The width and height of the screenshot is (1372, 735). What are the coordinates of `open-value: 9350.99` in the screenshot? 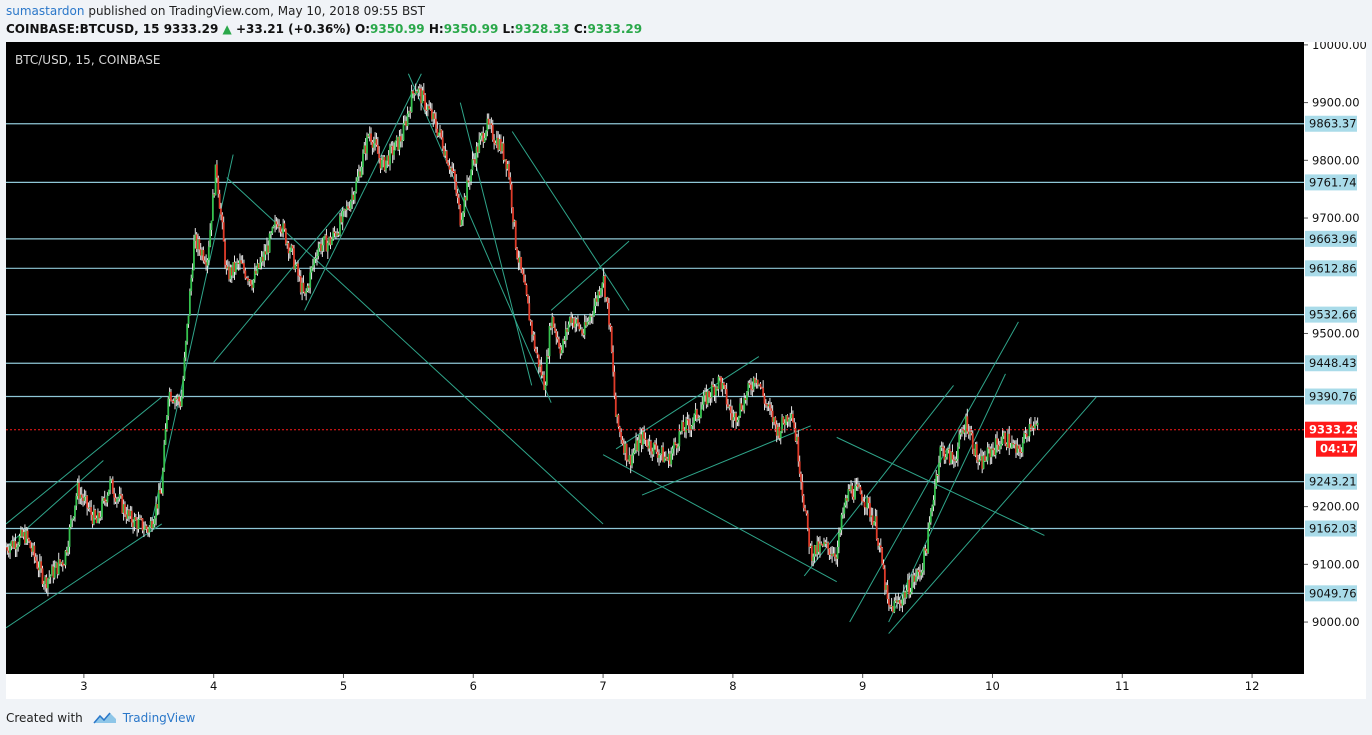 It's located at (397, 29).